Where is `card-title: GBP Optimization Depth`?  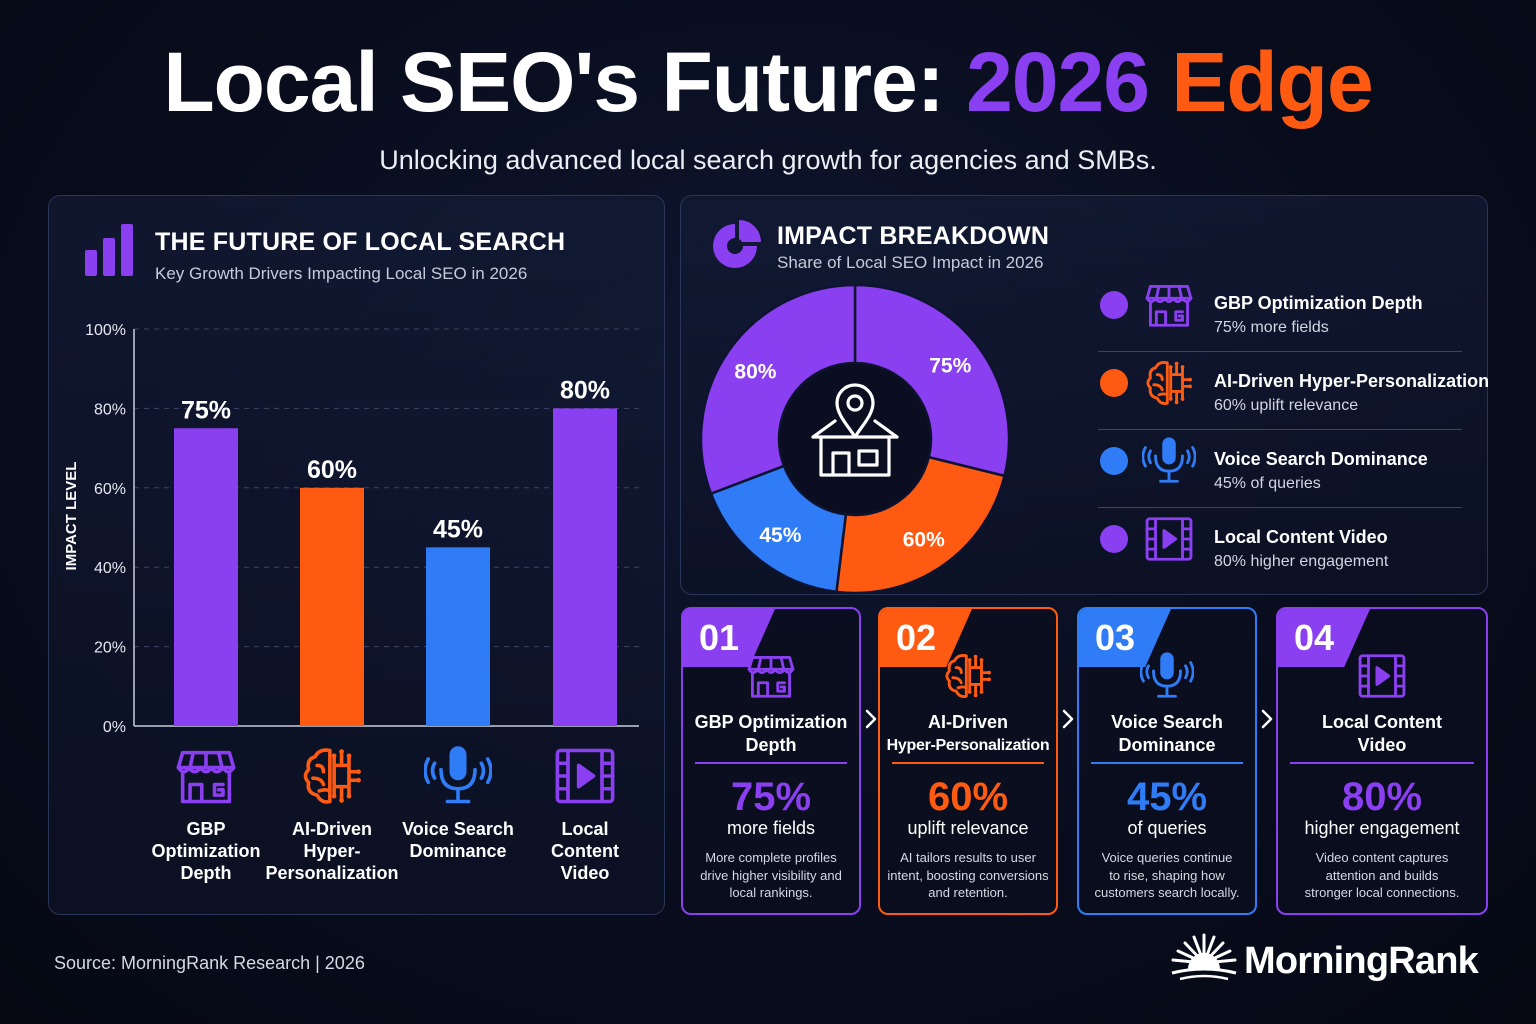 card-title: GBP Optimization Depth is located at coordinates (771, 734).